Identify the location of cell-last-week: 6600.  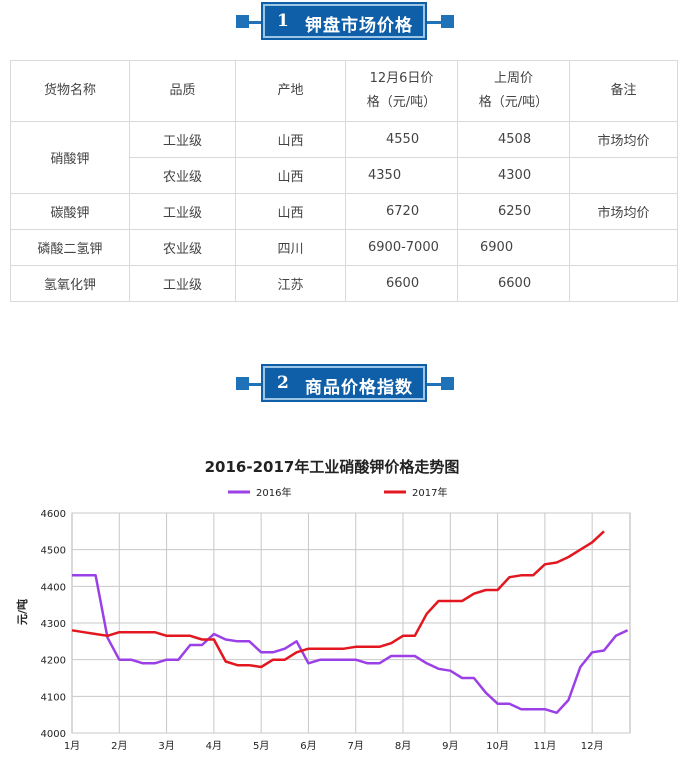
(513, 283).